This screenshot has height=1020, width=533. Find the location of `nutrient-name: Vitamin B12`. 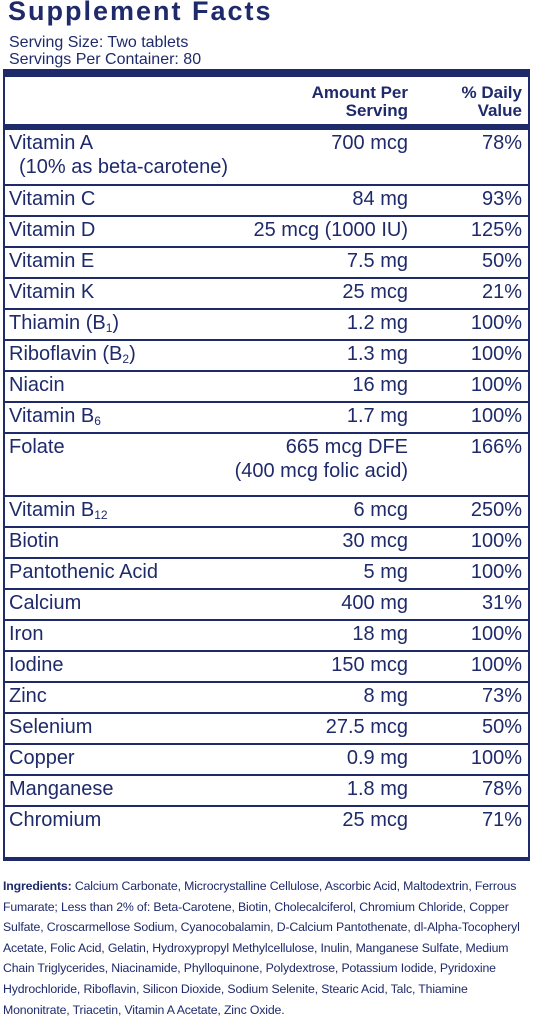

nutrient-name: Vitamin B12 is located at coordinates (58, 512).